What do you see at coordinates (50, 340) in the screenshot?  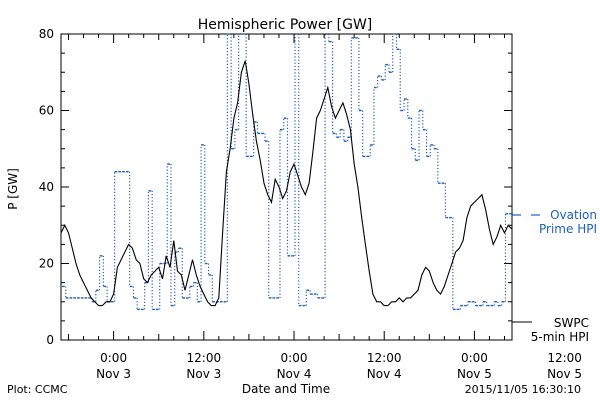 I see `y-tick-label: 0` at bounding box center [50, 340].